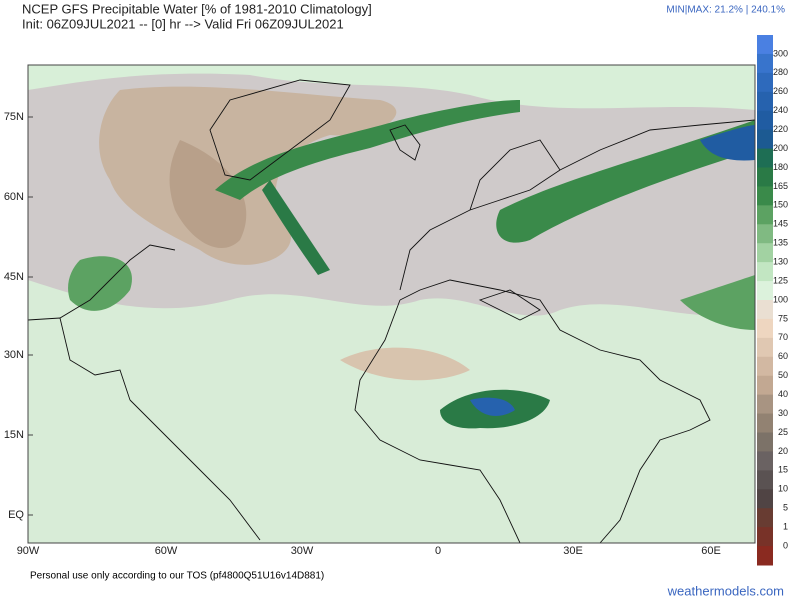 This screenshot has width=800, height=605. What do you see at coordinates (18, 316) in the screenshot?
I see `lat-labels: 75N 60N 45N 30N 15N EQ` at bounding box center [18, 316].